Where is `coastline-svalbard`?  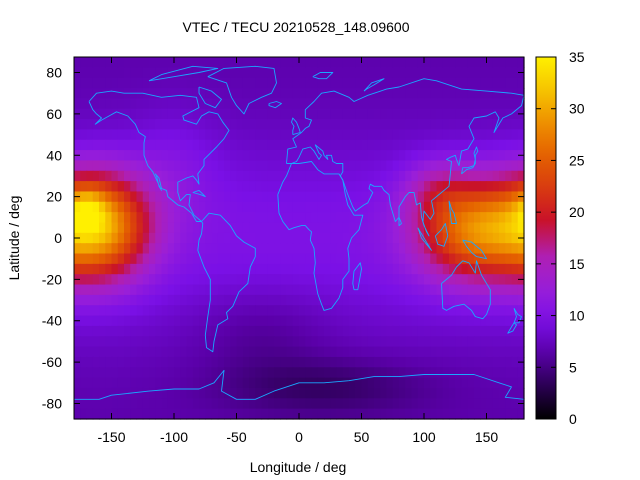 coastline-svalbard is located at coordinates (323, 76).